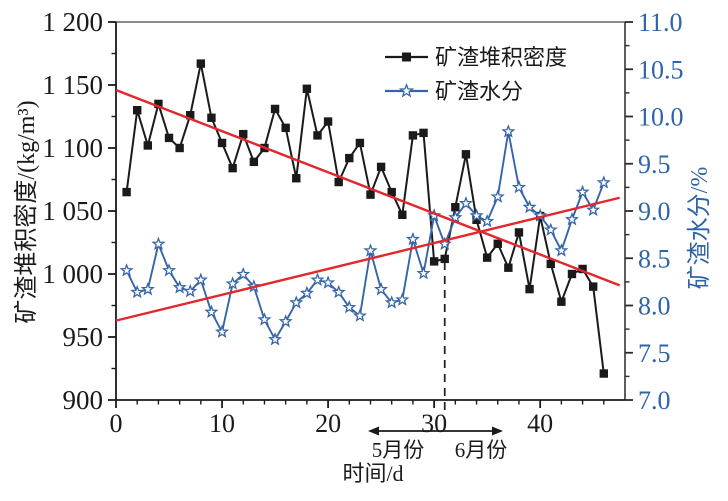  What do you see at coordinates (481, 450) in the screenshot?
I see `june-label: 6月份` at bounding box center [481, 450].